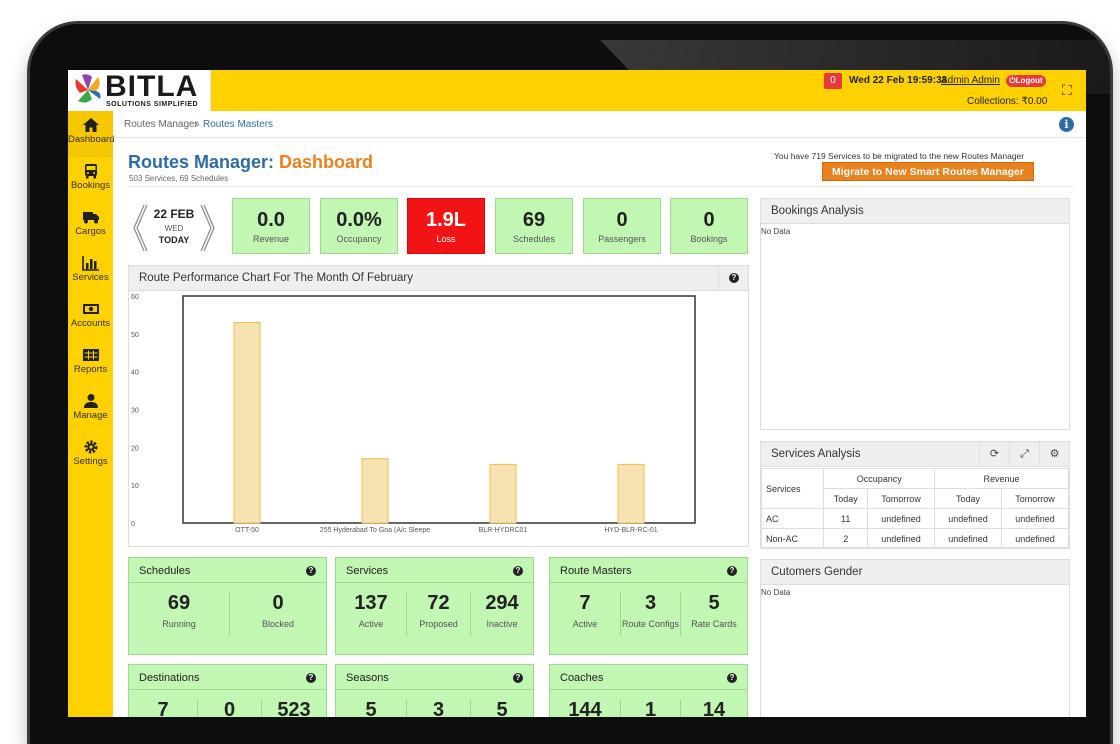 Image resolution: width=1120 pixels, height=744 pixels. Describe the element at coordinates (650, 708) in the screenshot. I see `metric-value: 1` at that location.